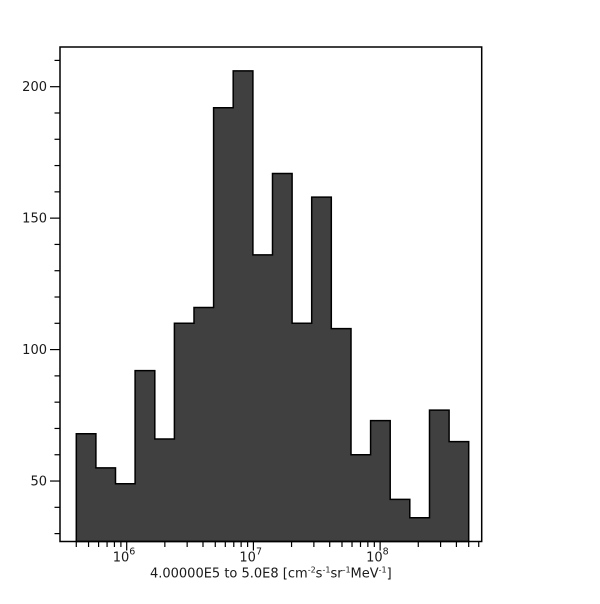  I want to click on x-axis-label: 4.00000E5 to 5.0E8 [cm-2s-1sr-1MeV-1], so click(271, 574).